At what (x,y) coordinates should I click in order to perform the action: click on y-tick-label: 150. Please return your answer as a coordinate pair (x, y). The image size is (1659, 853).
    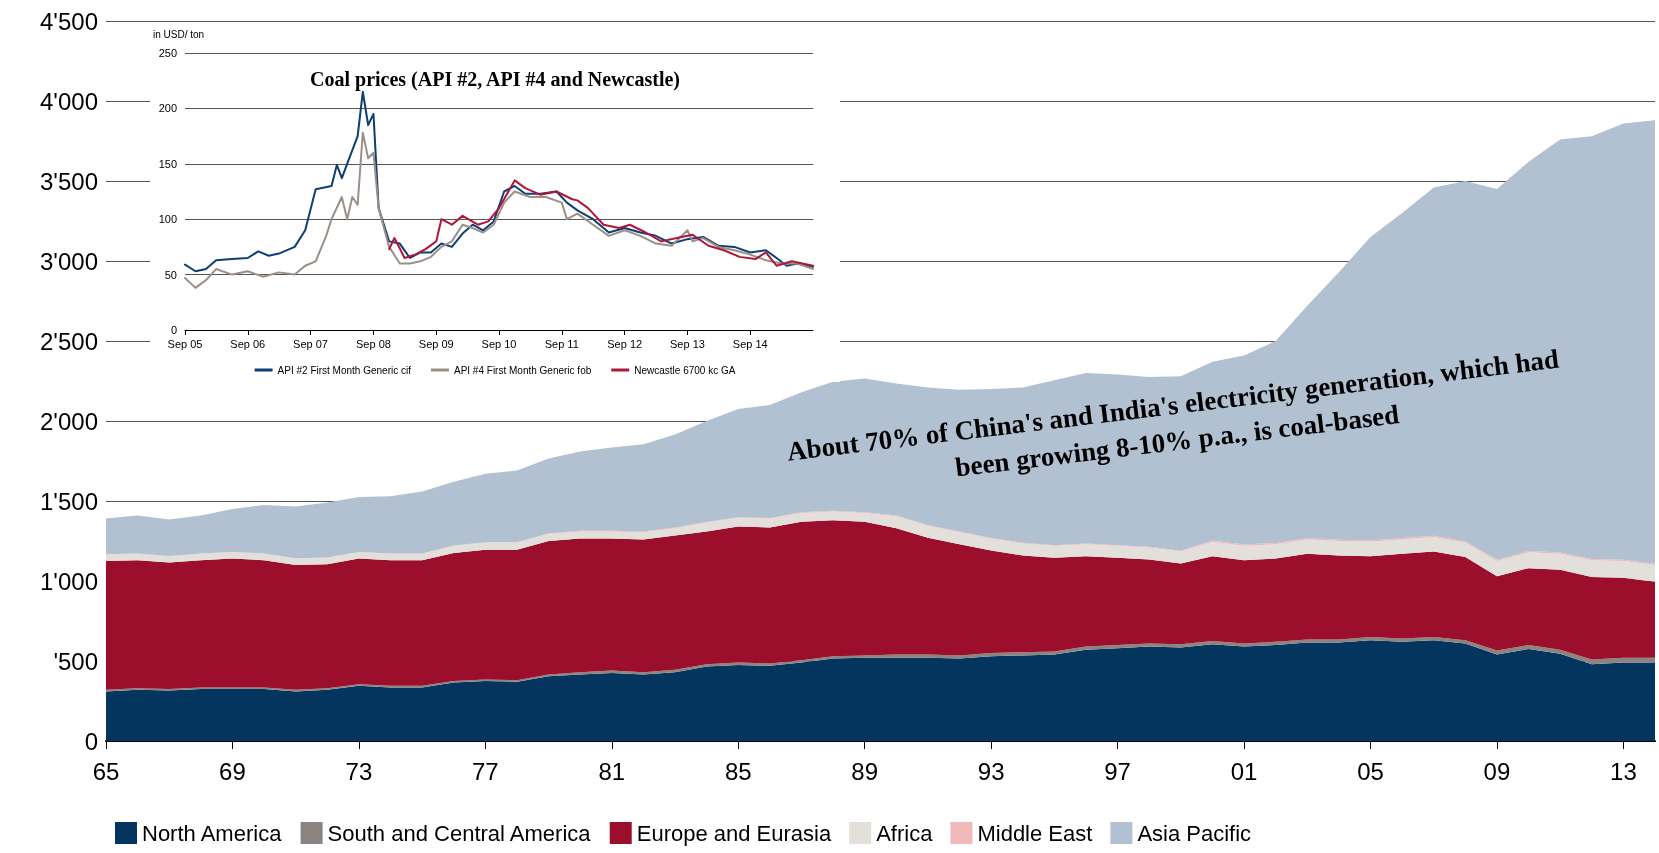
    Looking at the image, I should click on (167, 163).